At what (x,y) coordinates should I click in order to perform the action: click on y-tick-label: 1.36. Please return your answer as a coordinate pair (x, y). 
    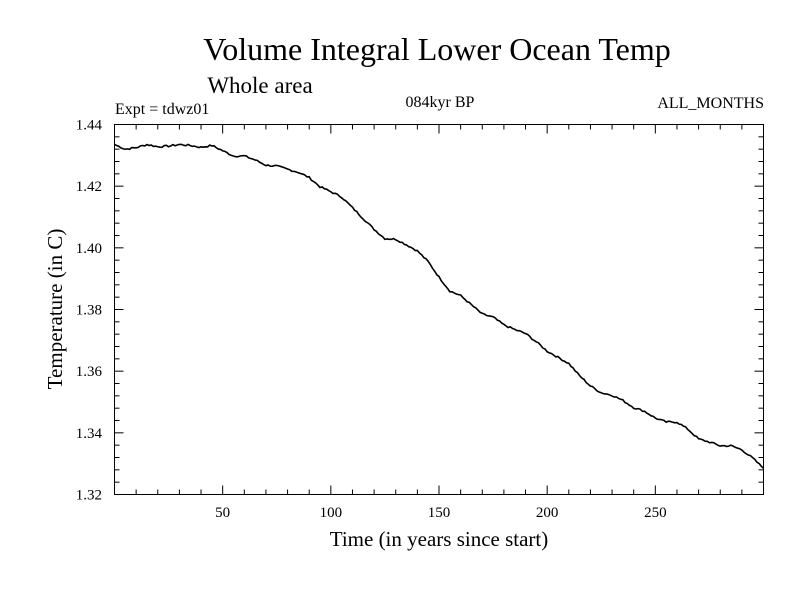
    Looking at the image, I should click on (89, 372).